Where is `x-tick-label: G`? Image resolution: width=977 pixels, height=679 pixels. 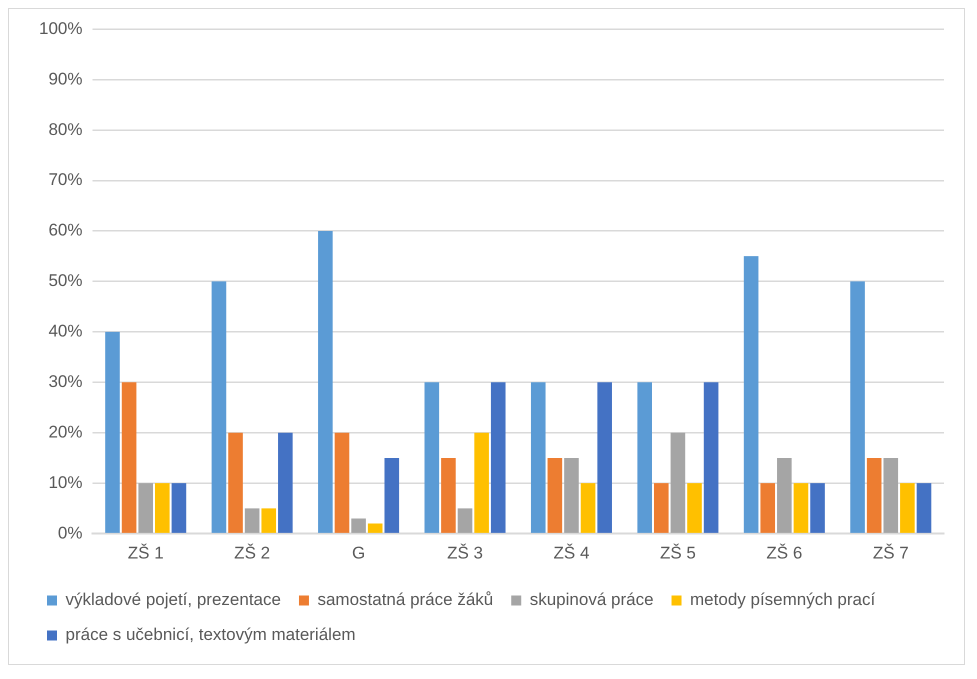 x-tick-label: G is located at coordinates (359, 552).